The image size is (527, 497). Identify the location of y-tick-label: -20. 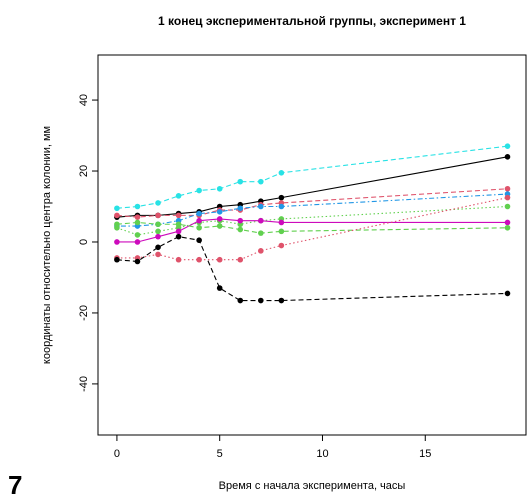
(84, 313).